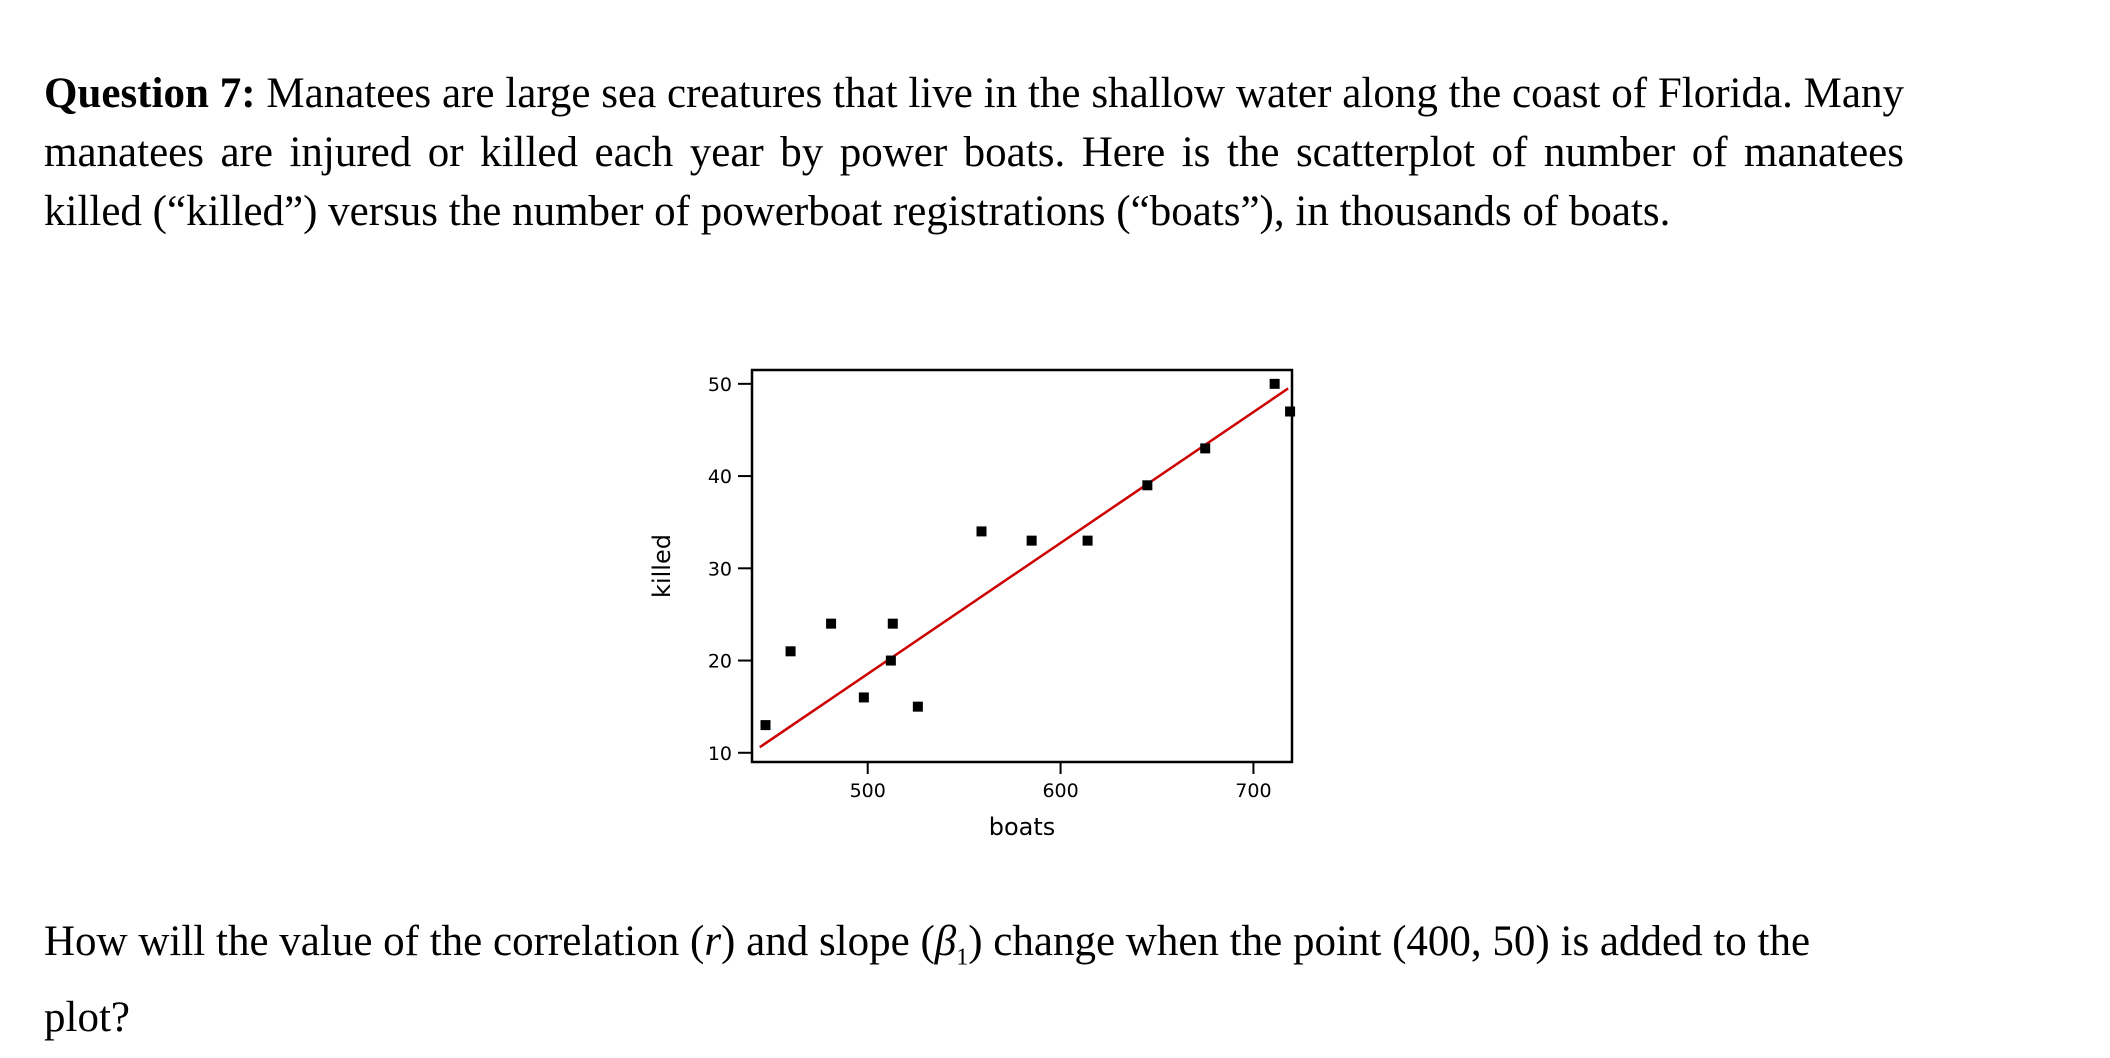  I want to click on correlation-symbol: r, so click(713, 941).